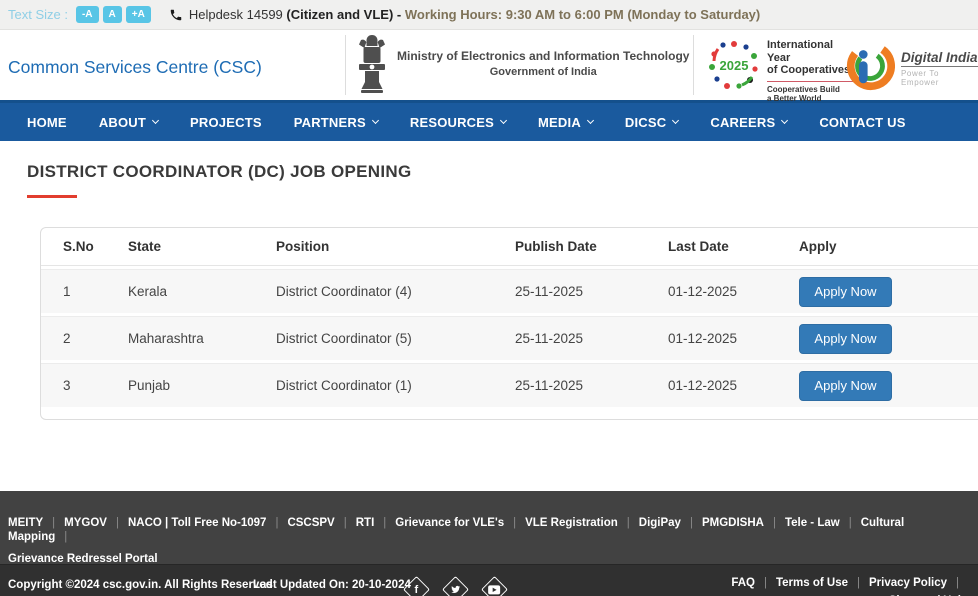 The width and height of the screenshot is (978, 596). Describe the element at coordinates (920, 78) in the screenshot. I see `digital-india-tagline: Power To Empower` at that location.